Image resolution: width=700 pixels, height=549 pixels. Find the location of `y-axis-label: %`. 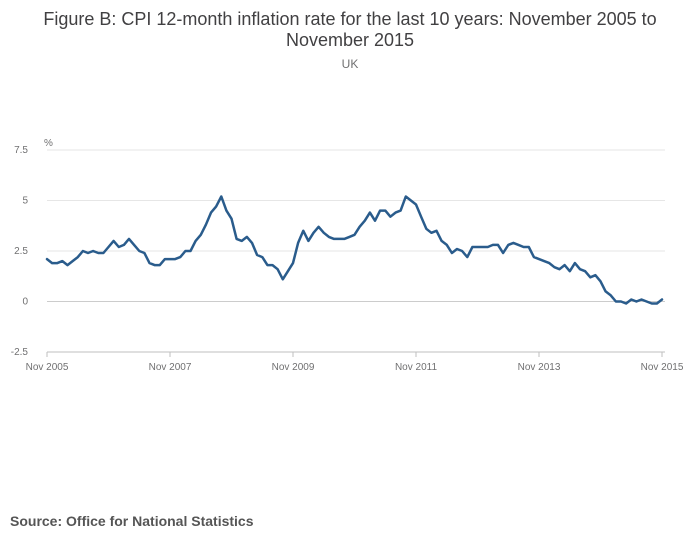

y-axis-label: % is located at coordinates (48, 143).